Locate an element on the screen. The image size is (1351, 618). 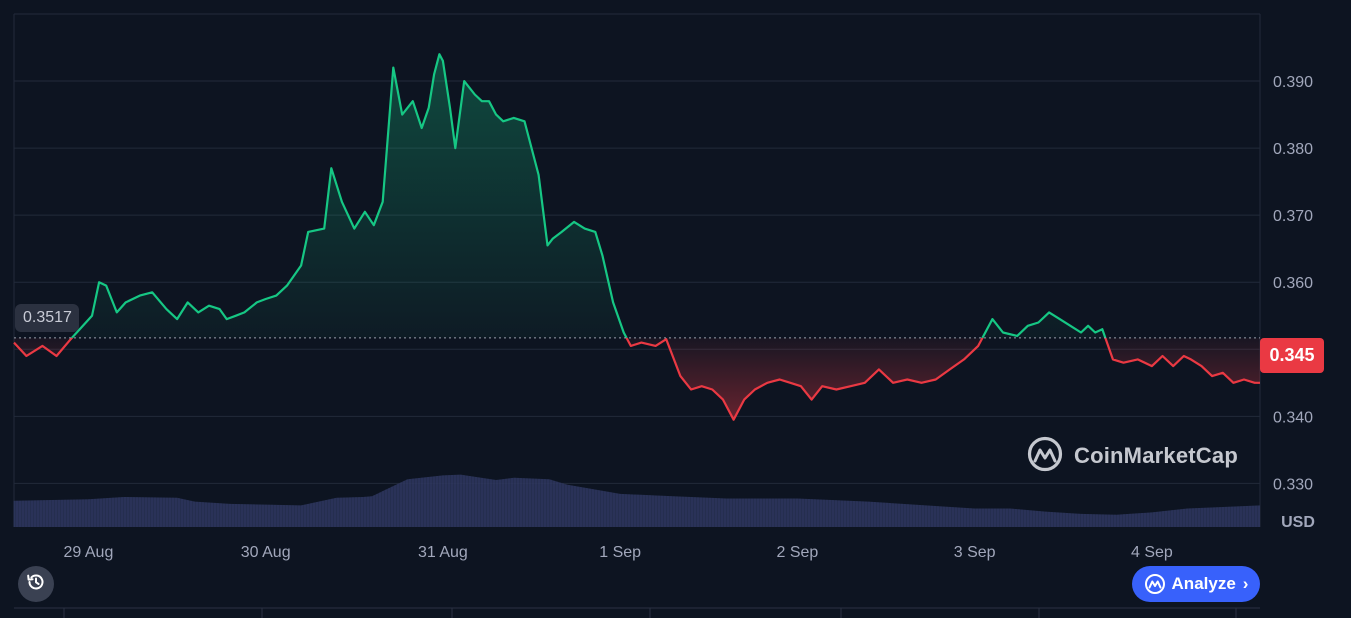
x-tick-label: 31 Aug is located at coordinates (443, 552).